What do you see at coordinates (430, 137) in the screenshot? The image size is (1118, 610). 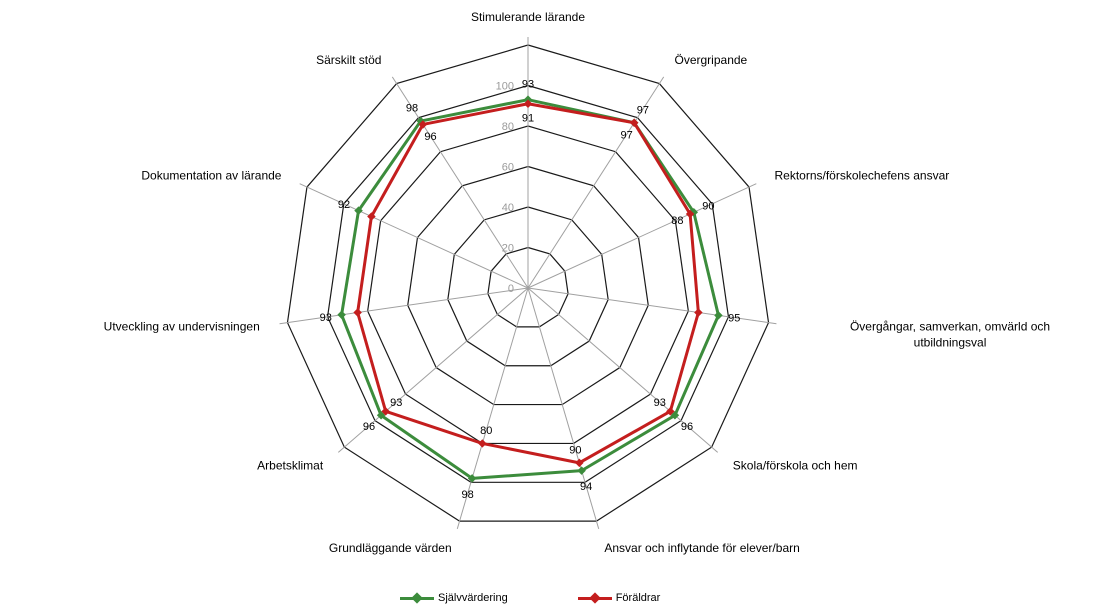 I see `data-label-s1-10: 96` at bounding box center [430, 137].